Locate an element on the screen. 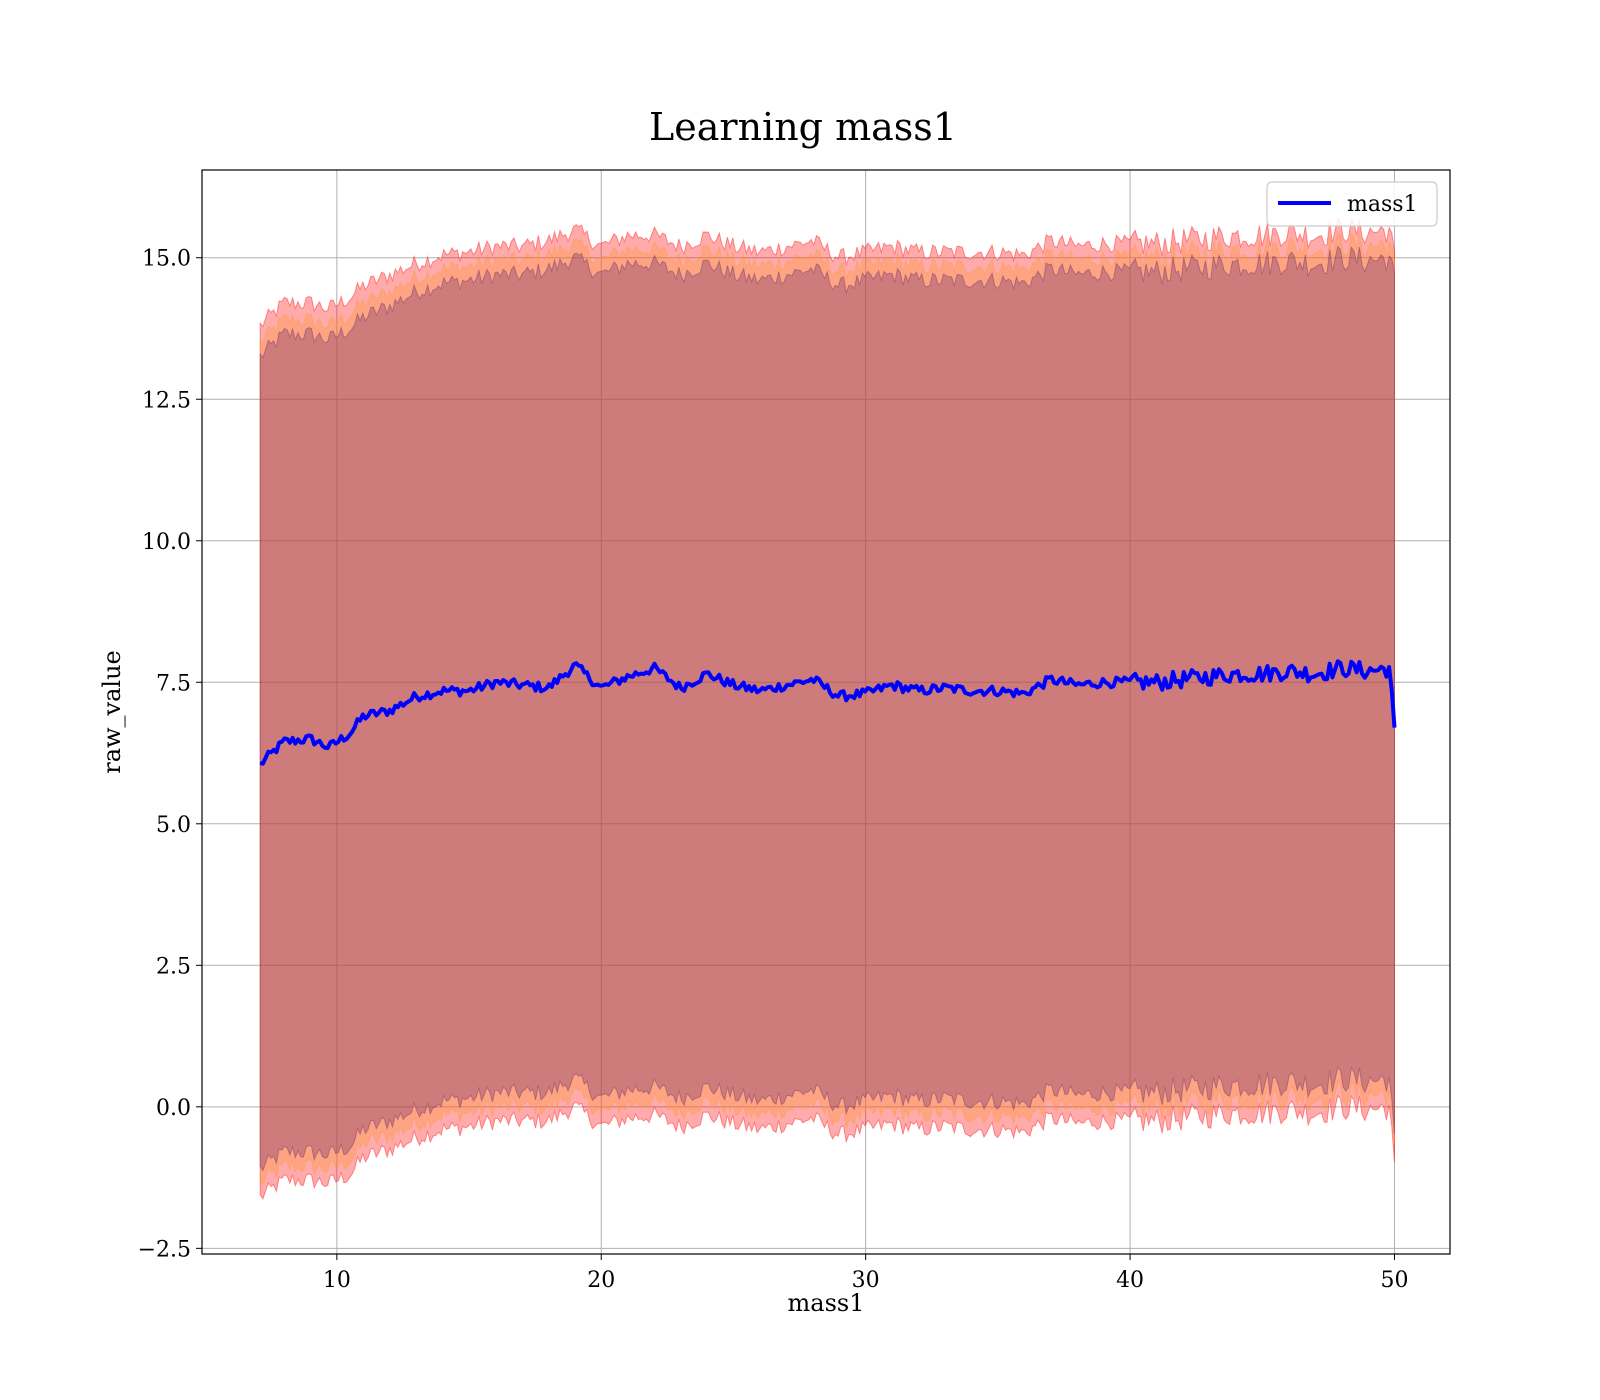  y-axis-label: raw_value is located at coordinates (112, 712).